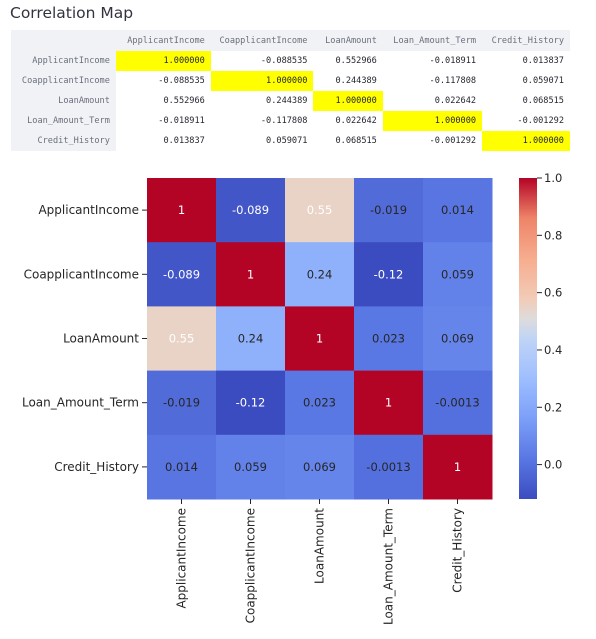  Describe the element at coordinates (101, 339) in the screenshot. I see `y-tick-label: LoanAmount` at that location.